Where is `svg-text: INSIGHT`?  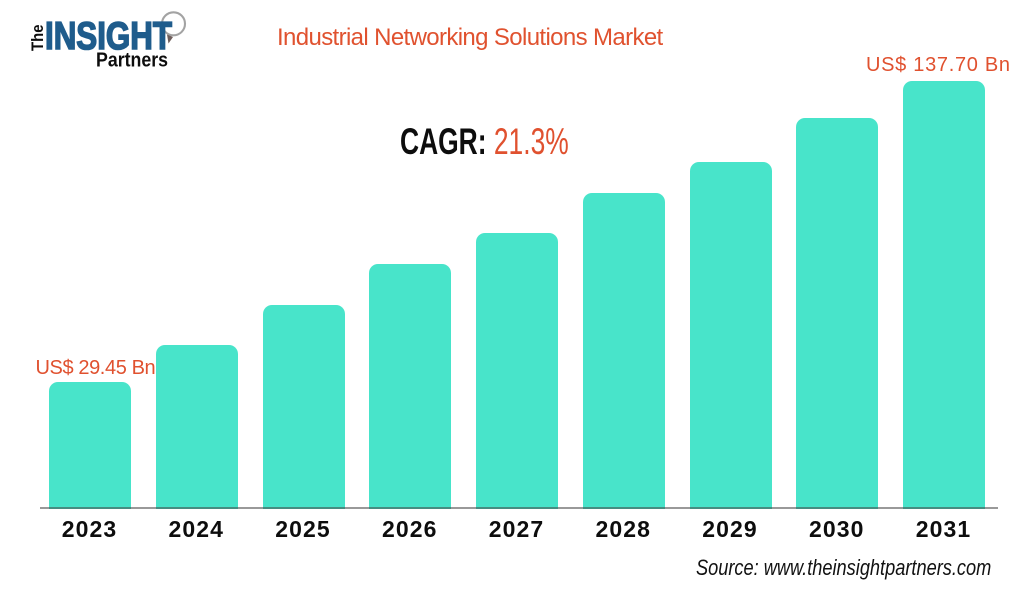
svg-text: INSIGHT is located at coordinates (108, 36).